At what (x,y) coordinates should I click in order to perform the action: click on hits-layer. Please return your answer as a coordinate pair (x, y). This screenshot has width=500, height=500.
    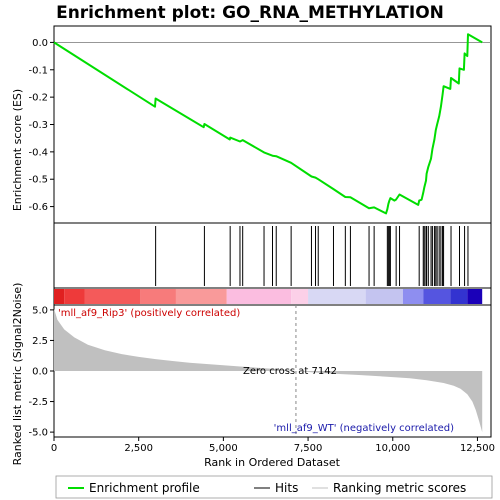
    Looking at the image, I should click on (312, 256).